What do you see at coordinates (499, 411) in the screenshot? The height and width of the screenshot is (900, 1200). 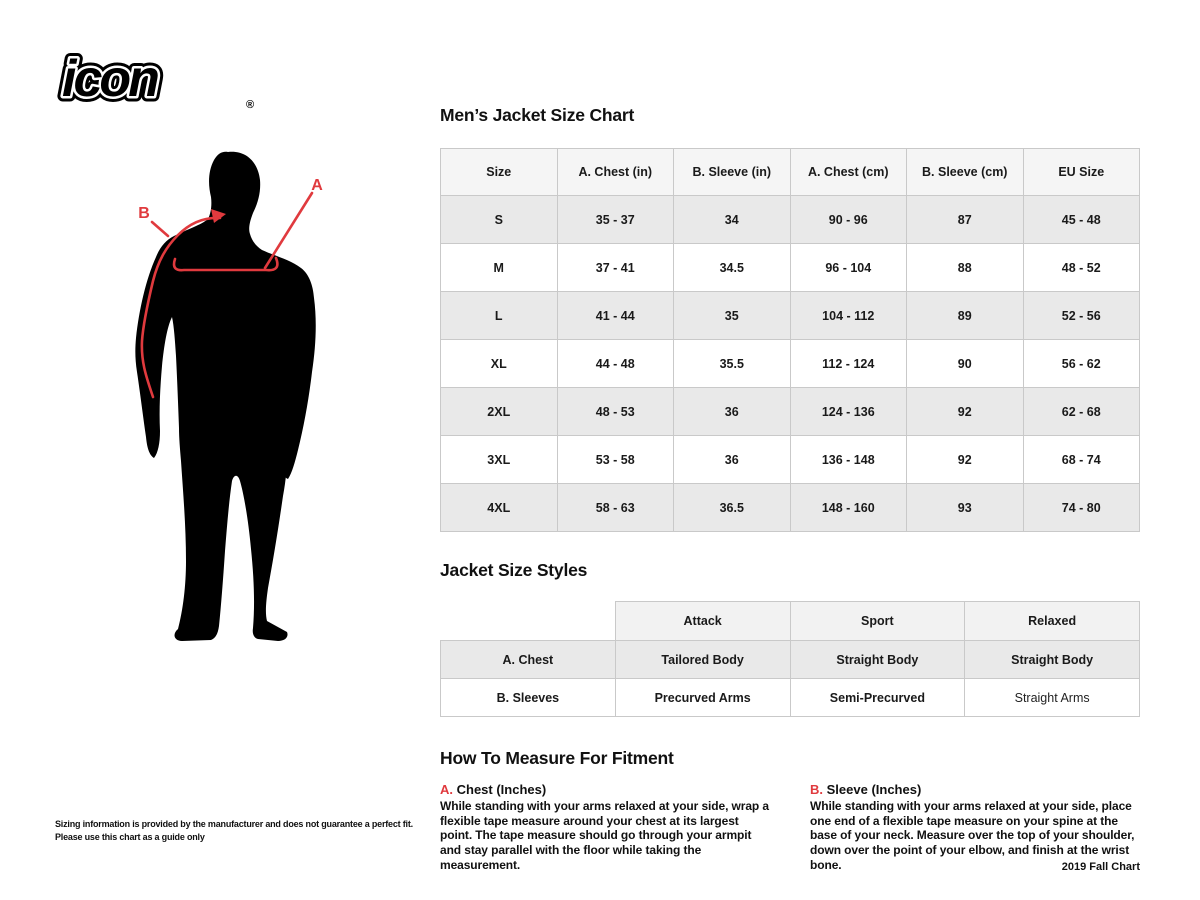 I see `cell-size: 2XL` at bounding box center [499, 411].